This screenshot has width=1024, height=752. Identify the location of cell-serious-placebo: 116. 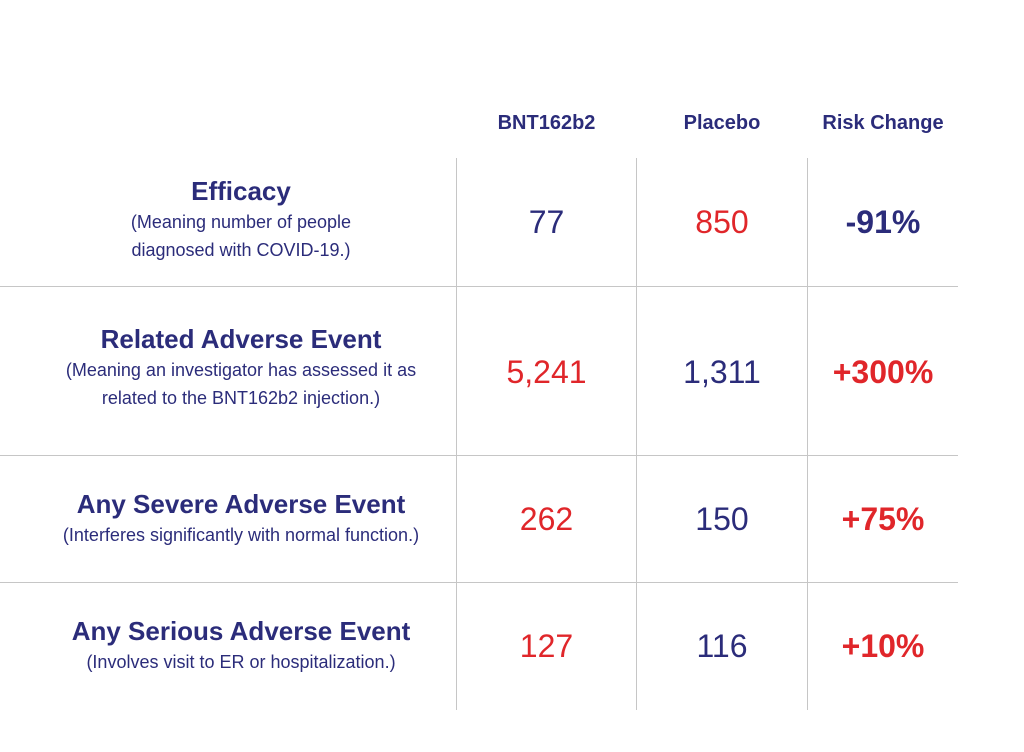
(722, 646).